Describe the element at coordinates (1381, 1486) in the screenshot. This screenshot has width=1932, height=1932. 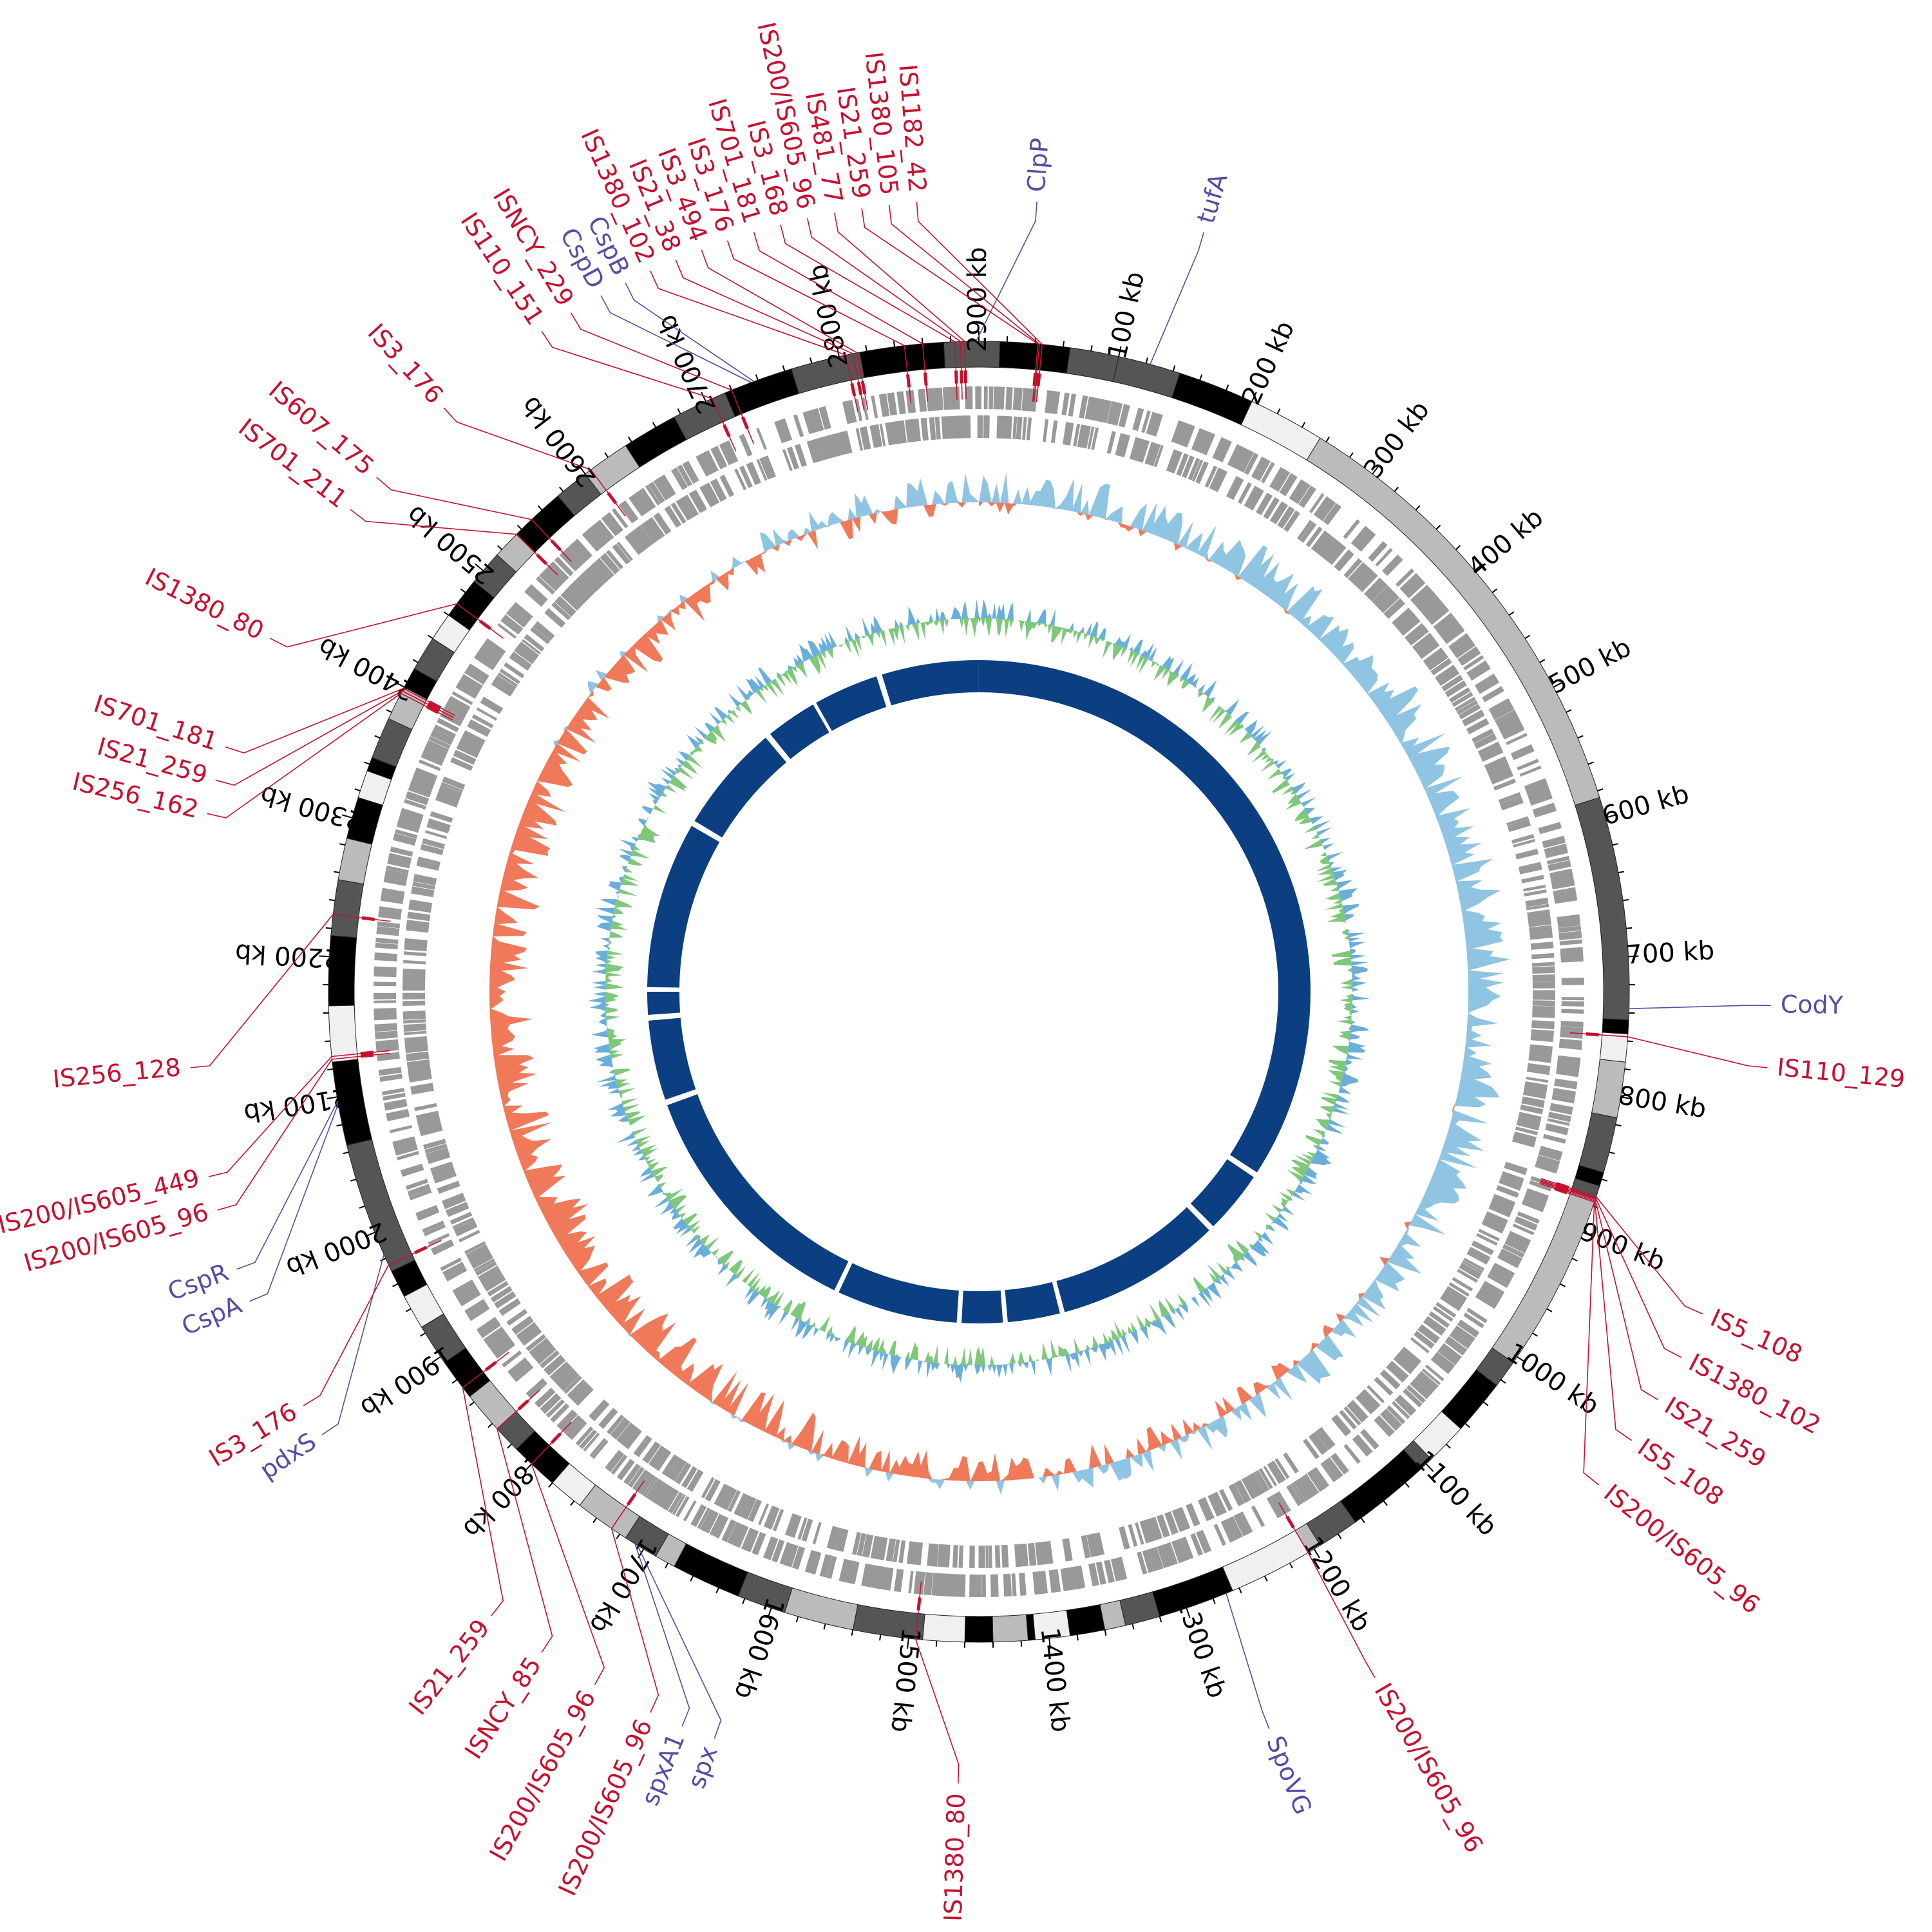
I see `outer-block-segment` at that location.